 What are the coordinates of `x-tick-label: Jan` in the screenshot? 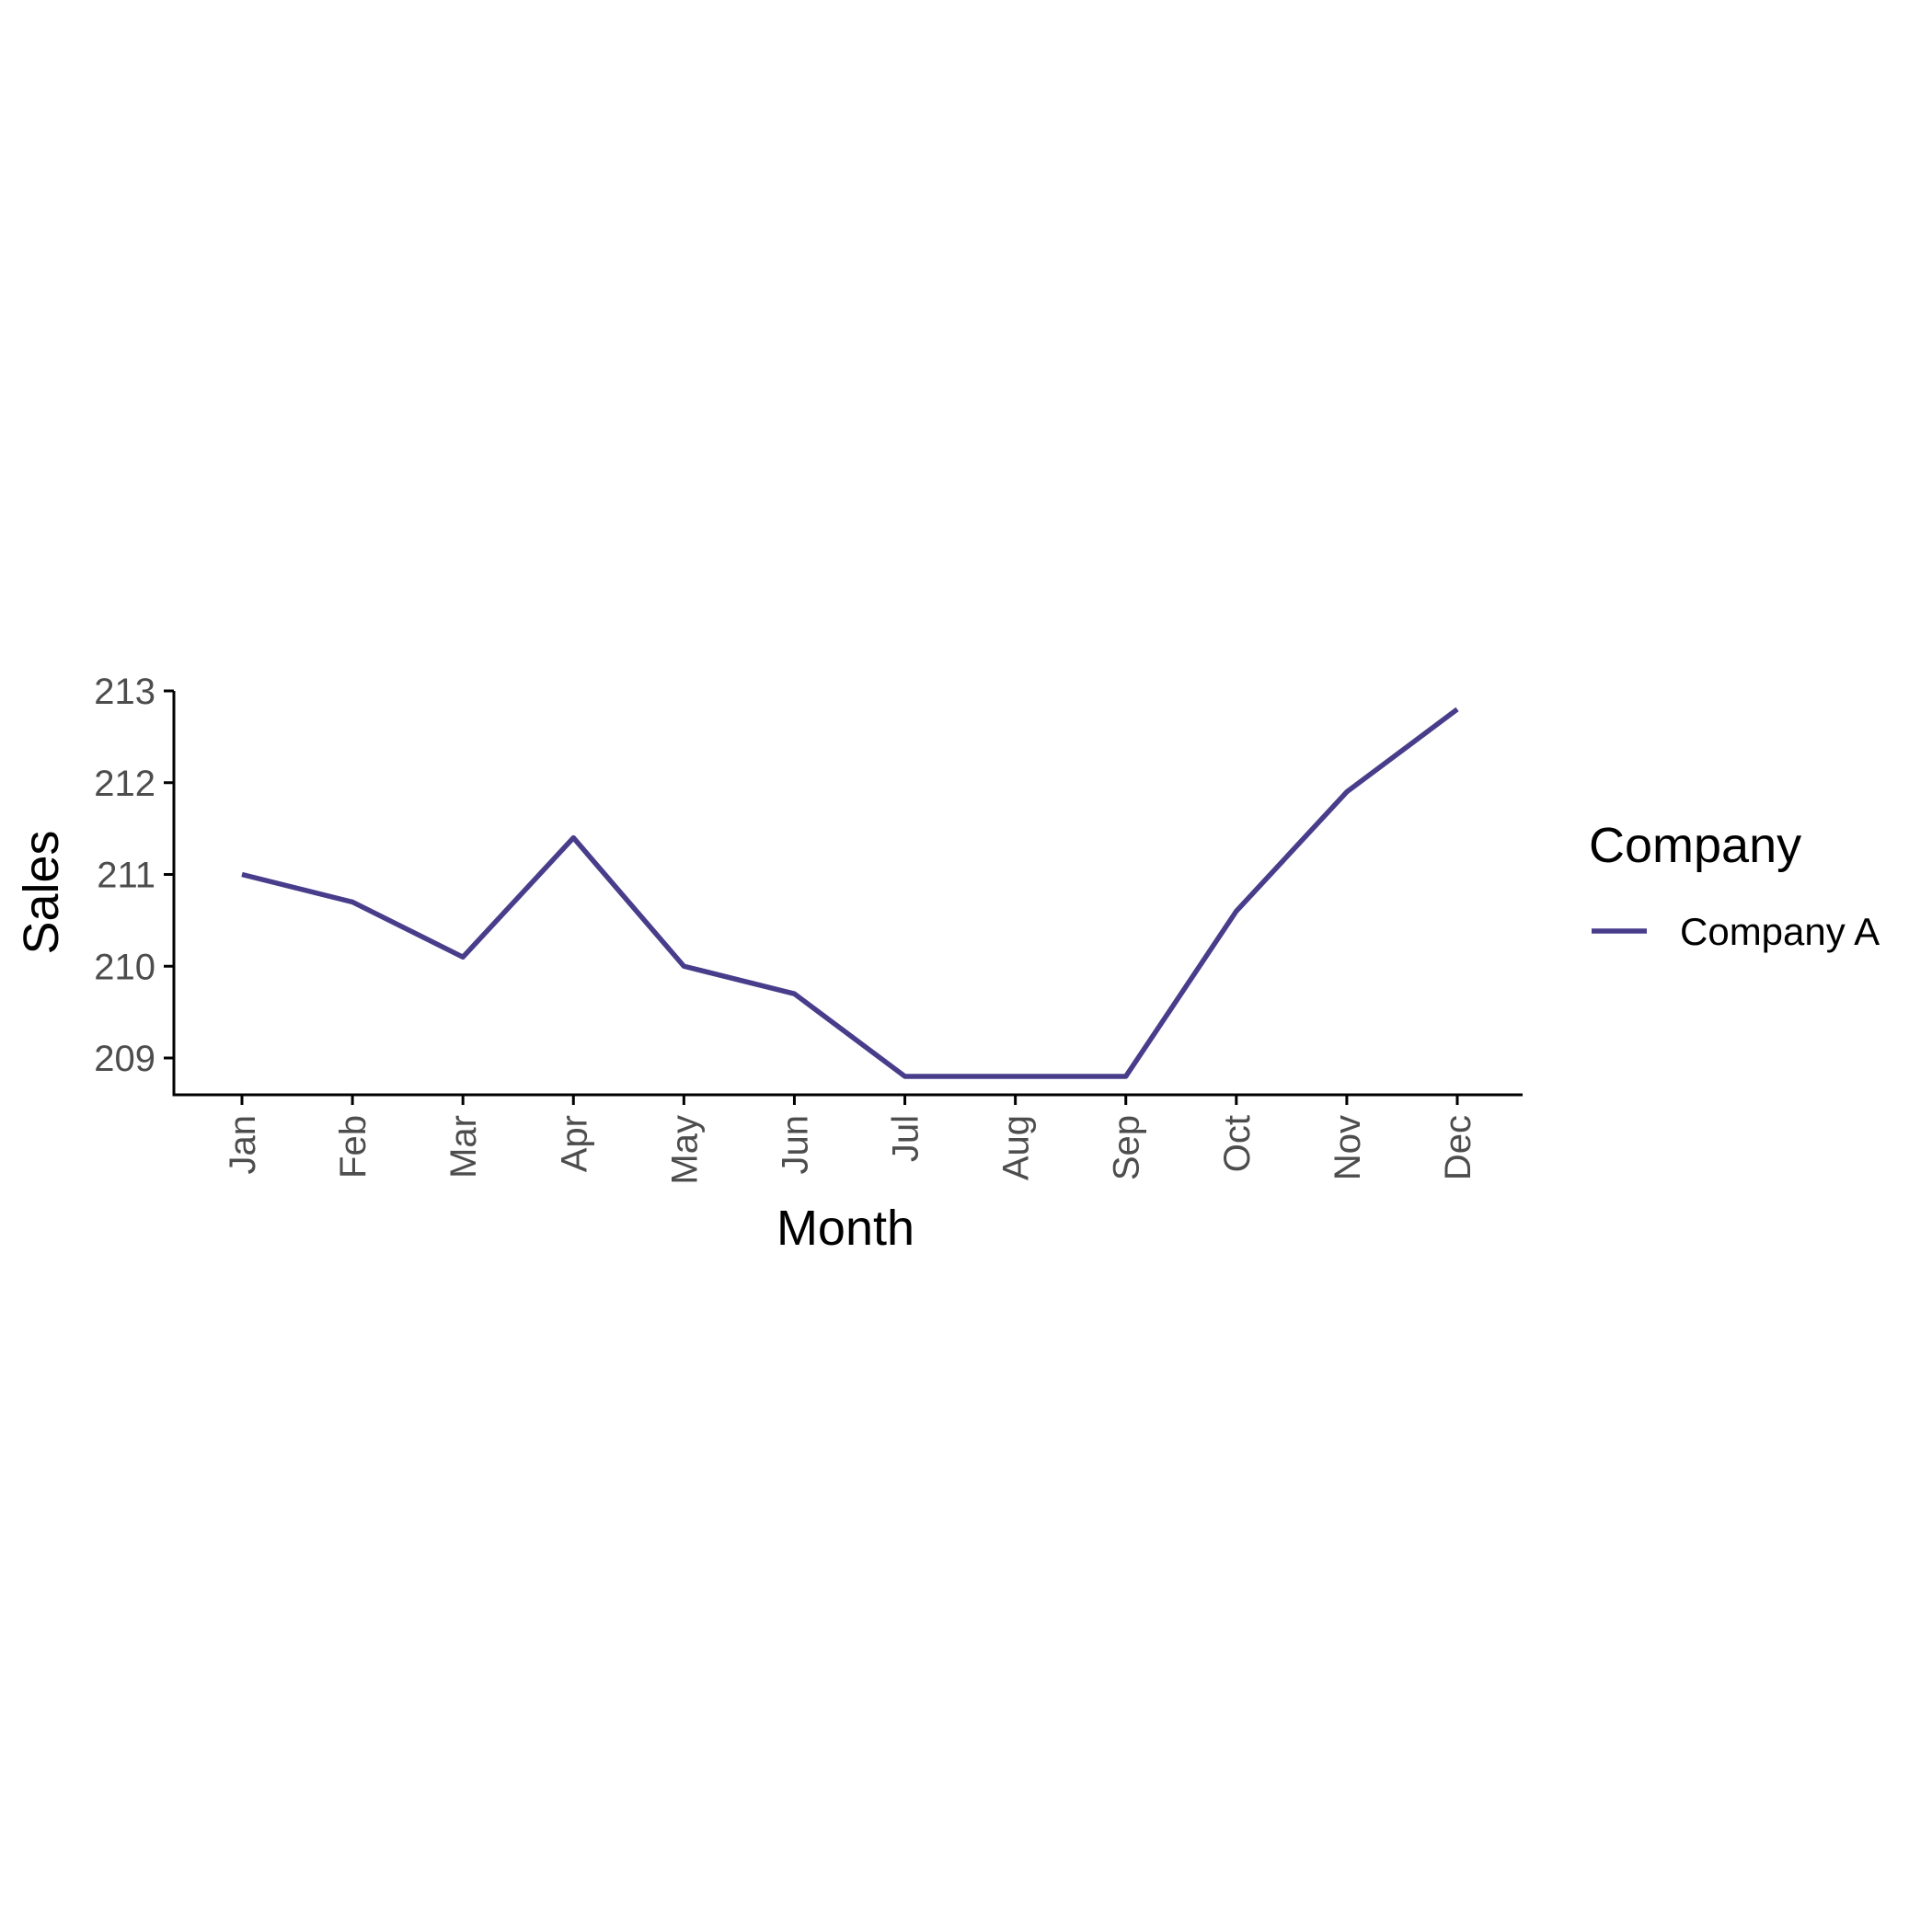 It's located at (243, 1145).